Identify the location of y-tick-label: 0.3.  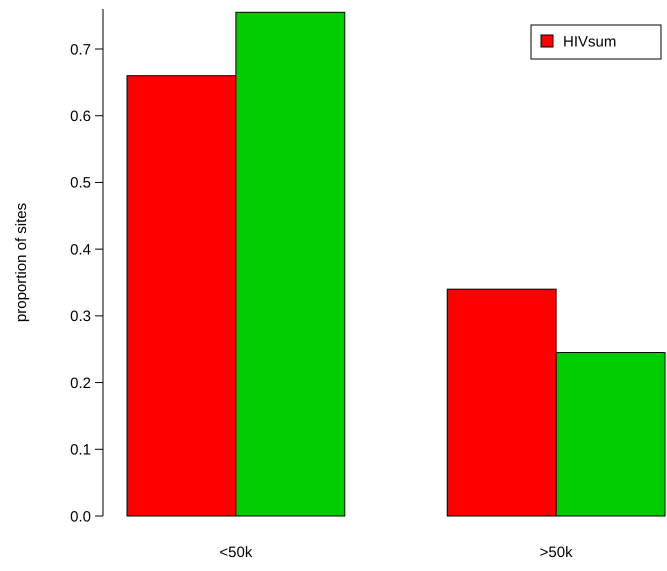
(80, 317).